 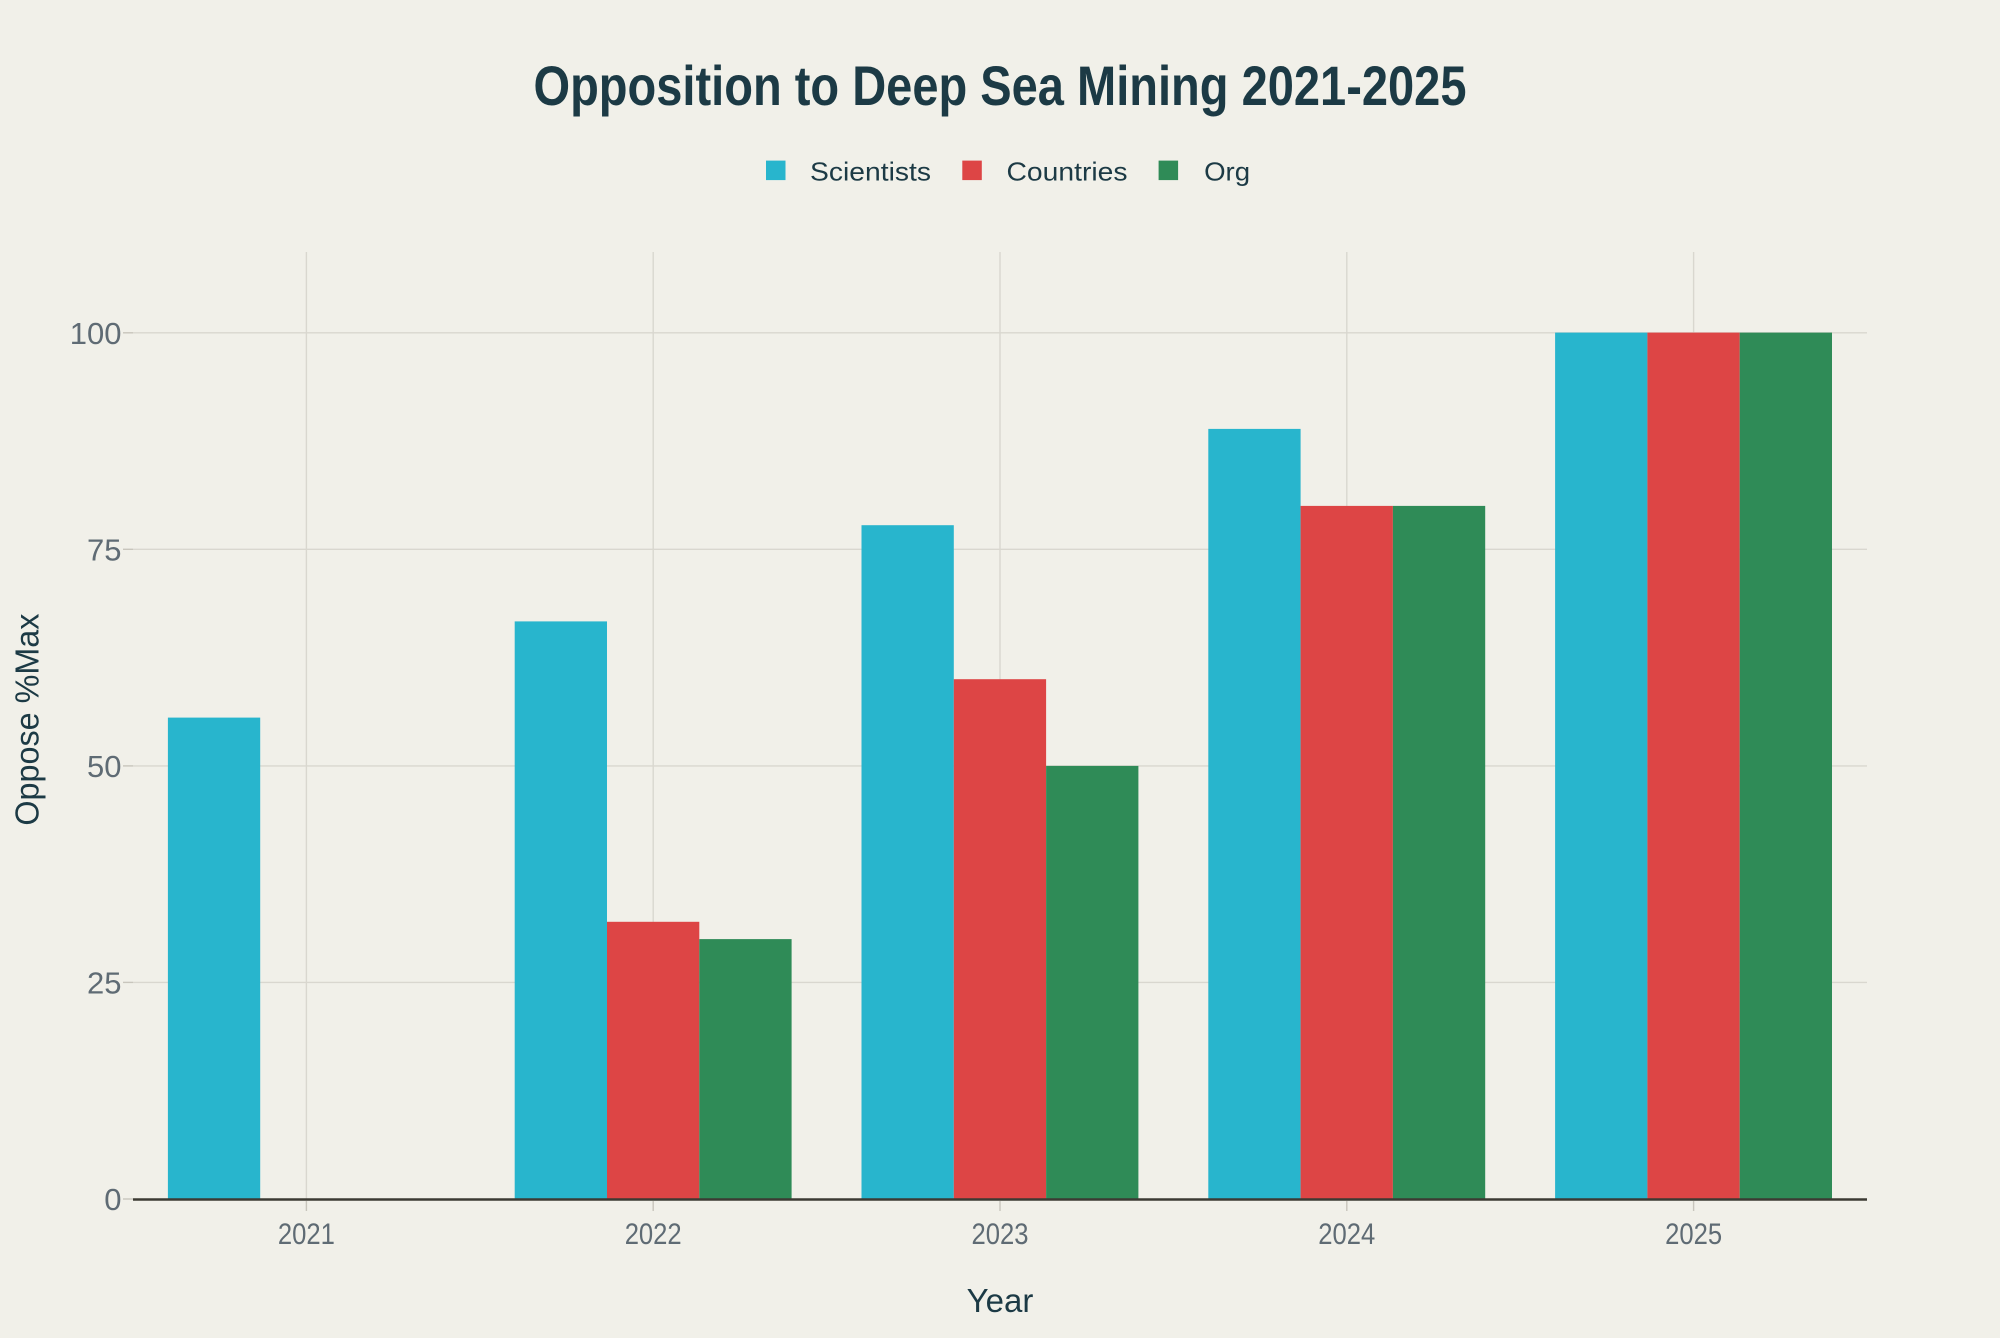 I want to click on svg-text: Scientists, so click(x=870, y=171).